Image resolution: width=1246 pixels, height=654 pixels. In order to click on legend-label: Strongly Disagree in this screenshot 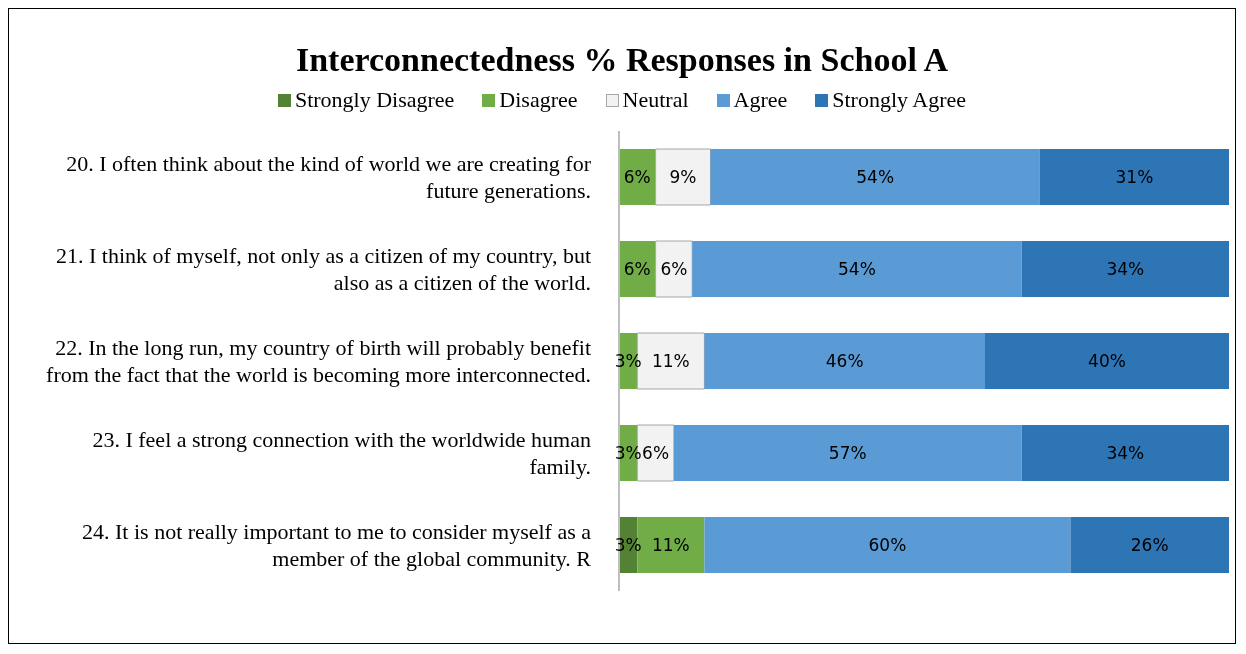, I will do `click(374, 100)`.